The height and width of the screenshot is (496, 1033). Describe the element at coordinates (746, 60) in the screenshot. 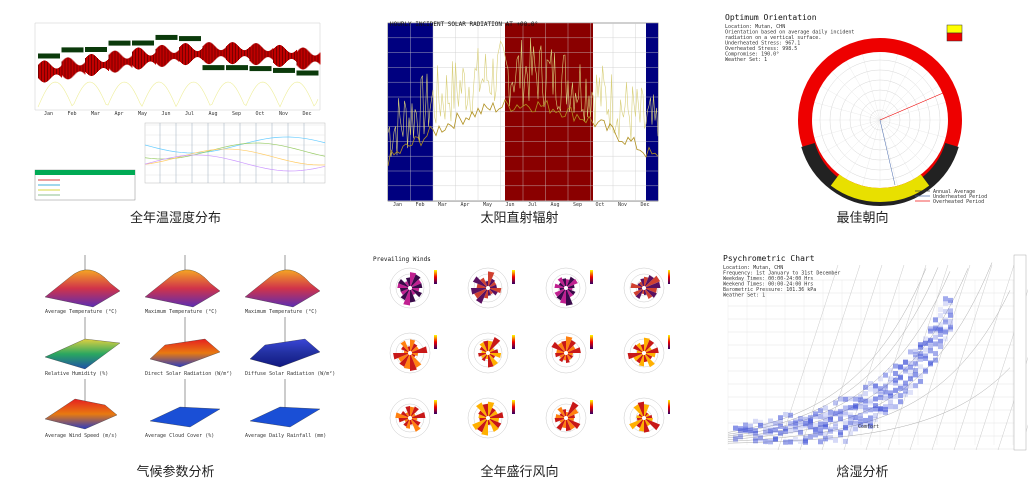

I see `orientation-info-line: Weather Set: 1` at that location.